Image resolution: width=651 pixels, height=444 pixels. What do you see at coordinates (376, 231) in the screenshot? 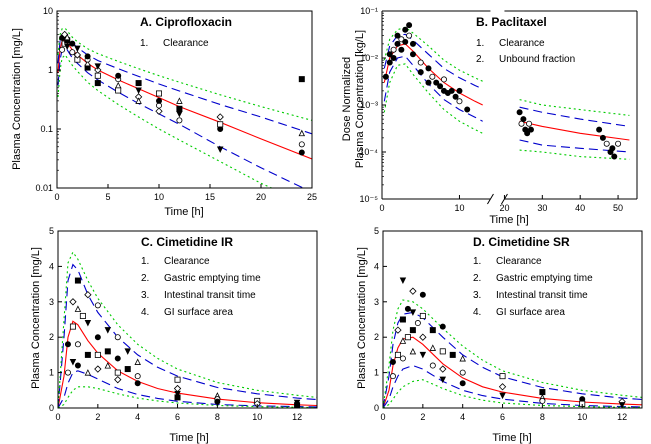
I see `panel-d-y-tick-label: 5` at bounding box center [376, 231].